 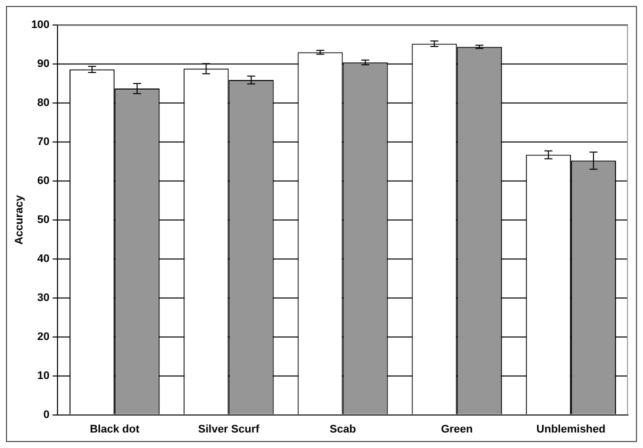 I want to click on y-tick-label: 0, so click(x=46, y=414).